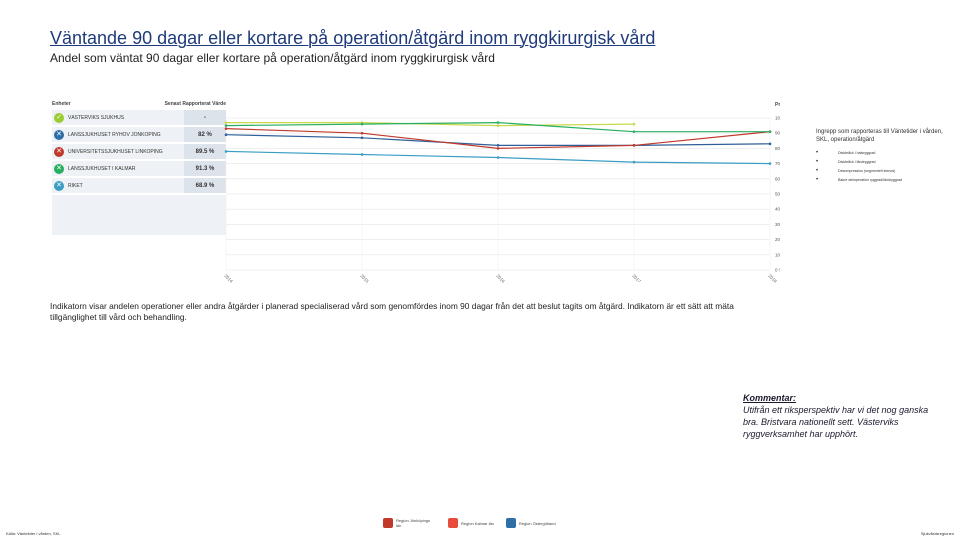 The height and width of the screenshot is (540, 960). What do you see at coordinates (777, 239) in the screenshot?
I see `y-tick-label: 20 %` at bounding box center [777, 239].